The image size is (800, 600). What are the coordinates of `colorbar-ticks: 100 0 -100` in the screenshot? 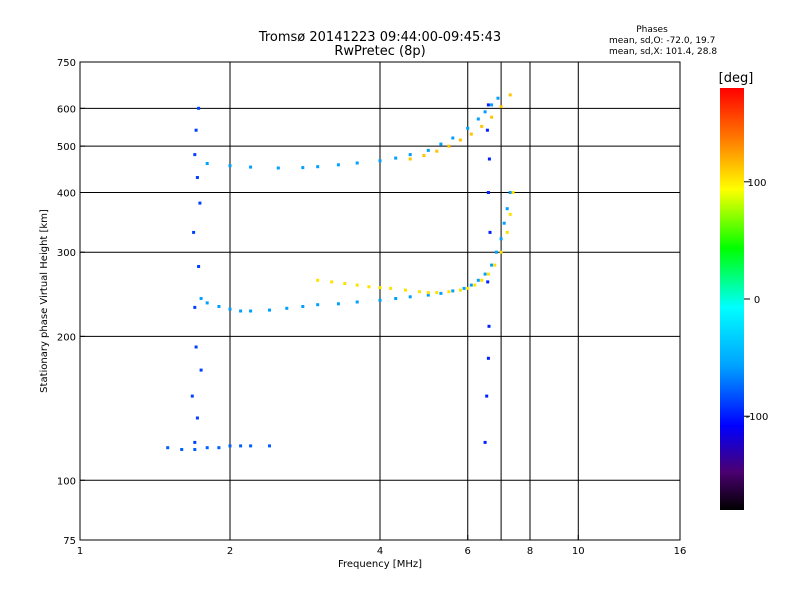 It's located at (756, 300).